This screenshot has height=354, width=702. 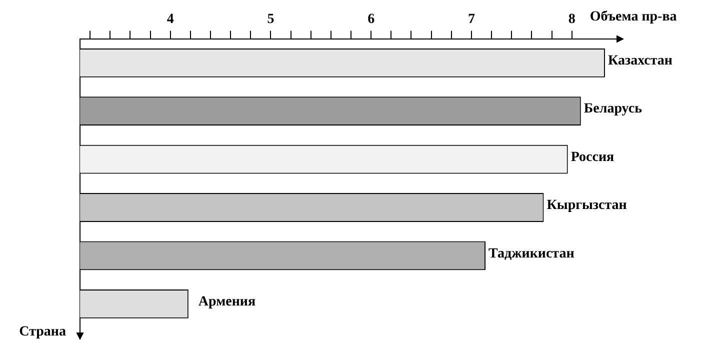 What do you see at coordinates (42, 332) in the screenshot?
I see `y-axis-title: Страна` at bounding box center [42, 332].